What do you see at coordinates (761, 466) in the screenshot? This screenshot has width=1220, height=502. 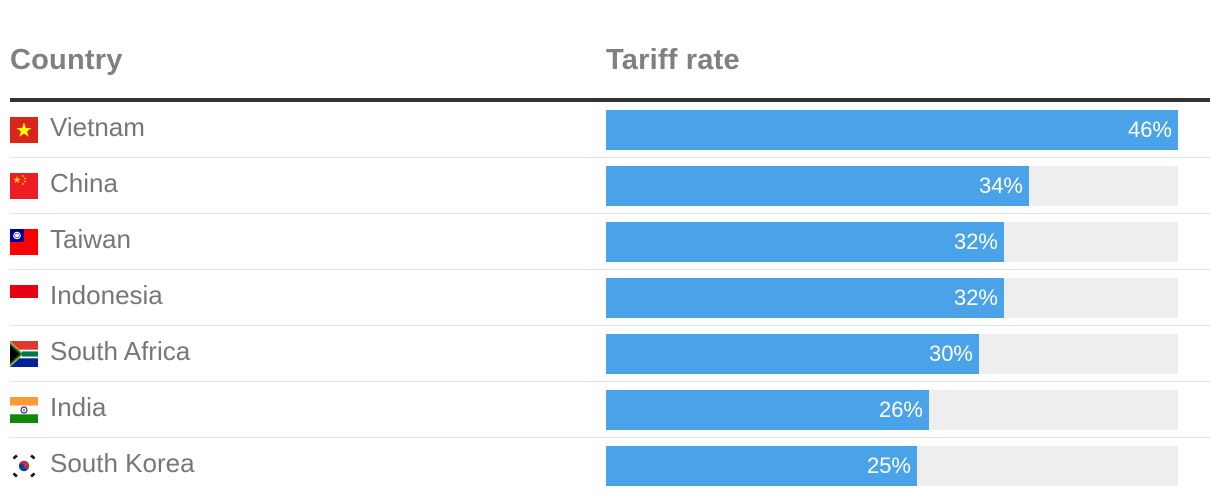 I see `tariff-bar: 25%` at bounding box center [761, 466].